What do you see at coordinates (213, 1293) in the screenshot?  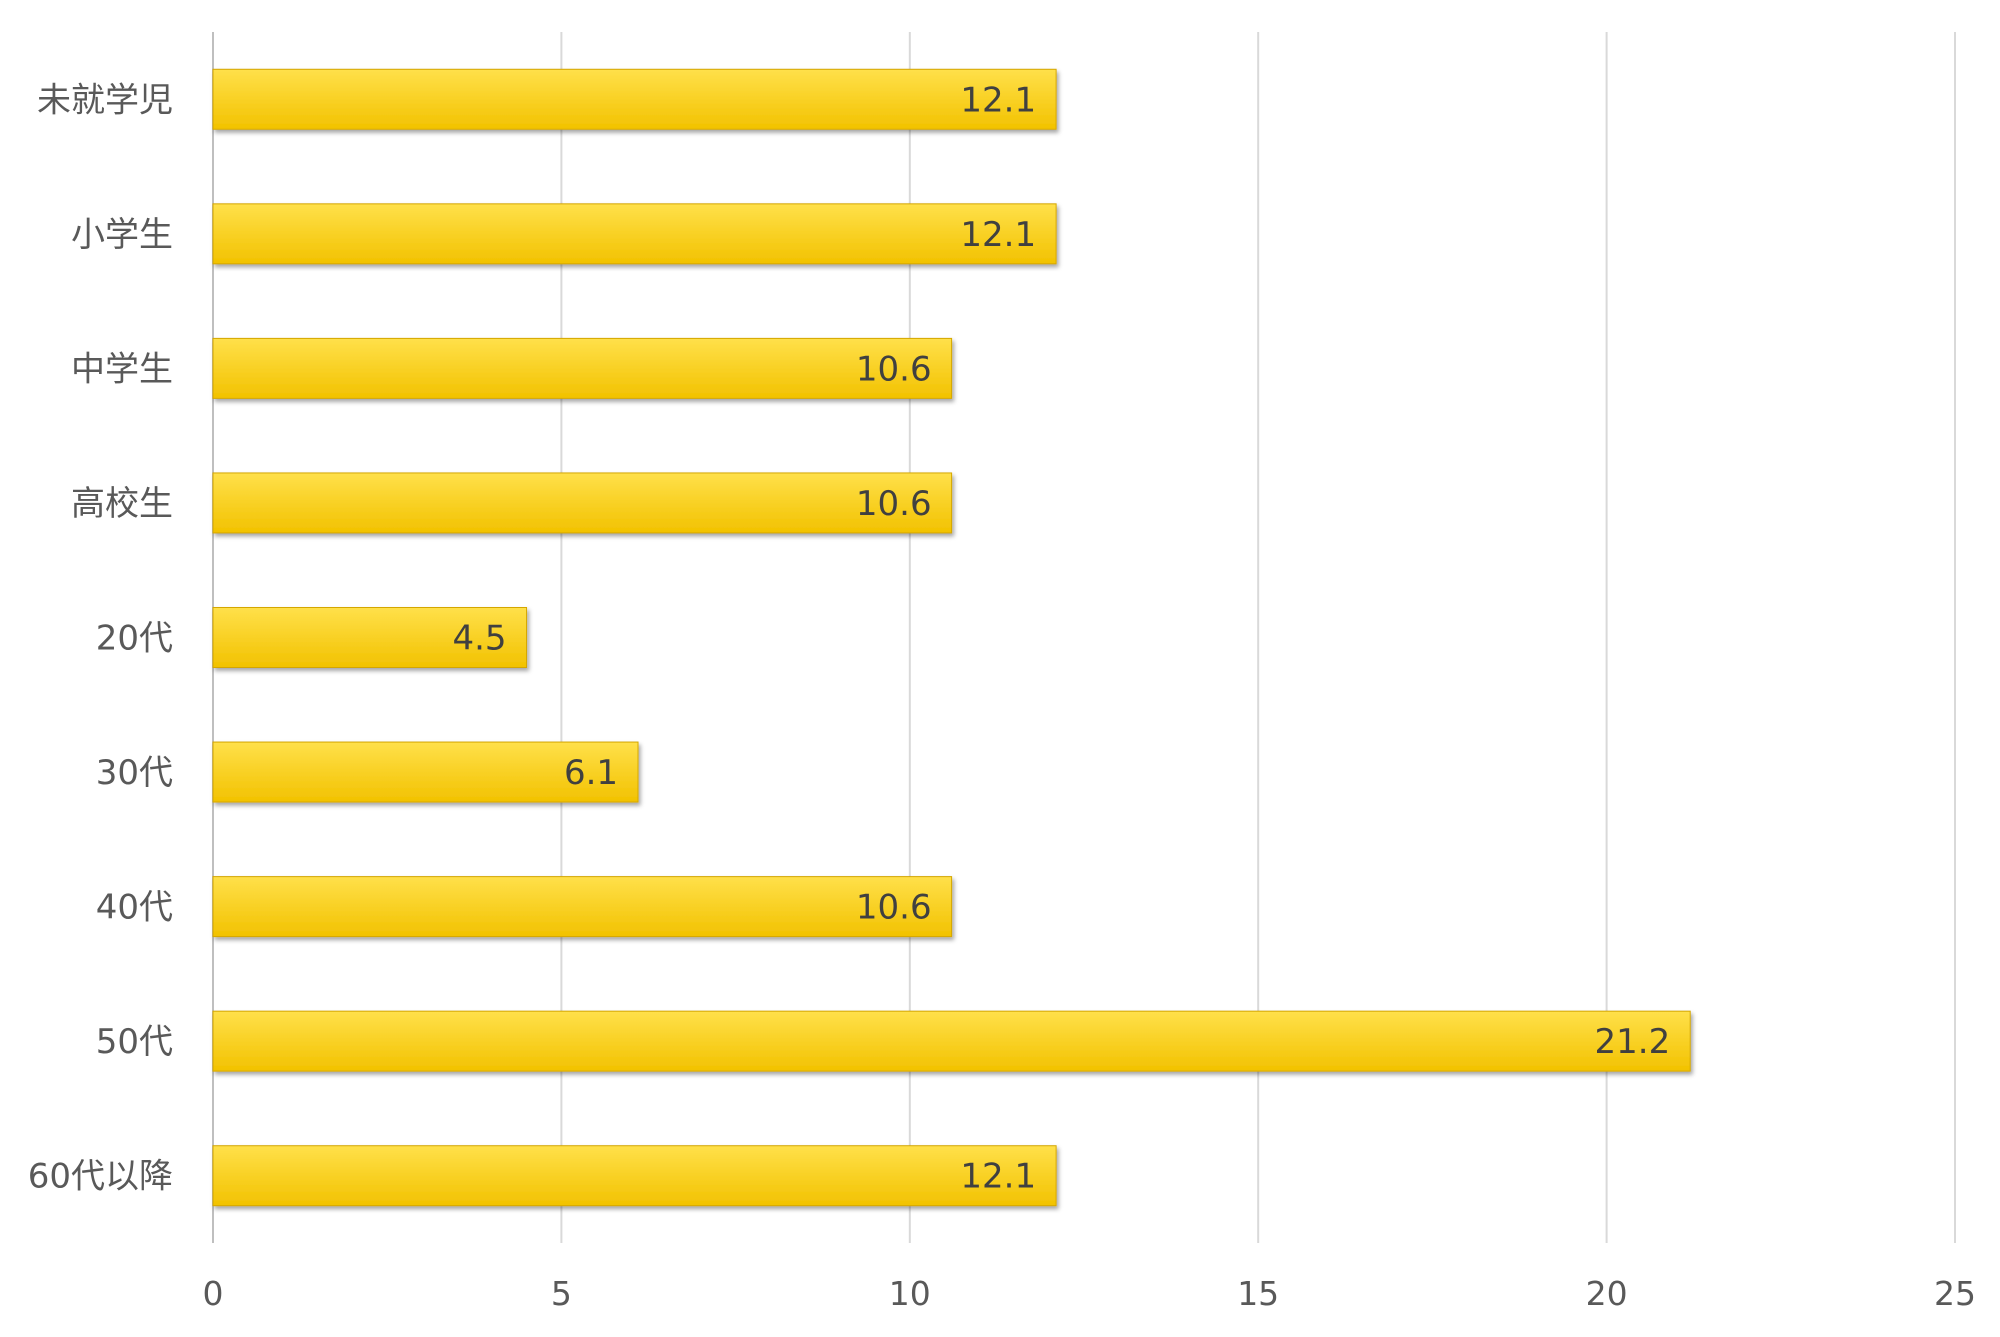 I see `x-tick-label: 0` at bounding box center [213, 1293].